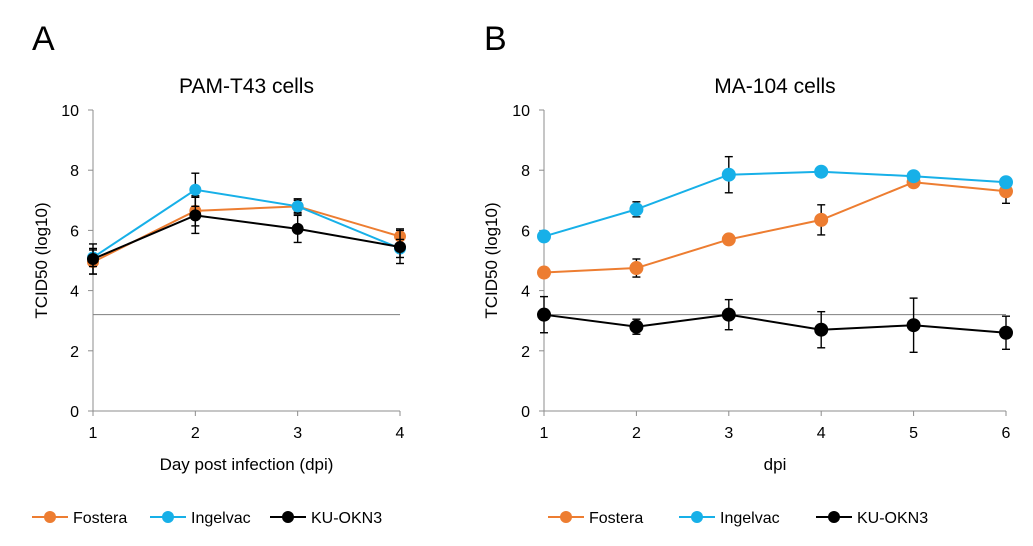  What do you see at coordinates (247, 464) in the screenshot?
I see `x-axis-label: Day post infection (dpi)` at bounding box center [247, 464].